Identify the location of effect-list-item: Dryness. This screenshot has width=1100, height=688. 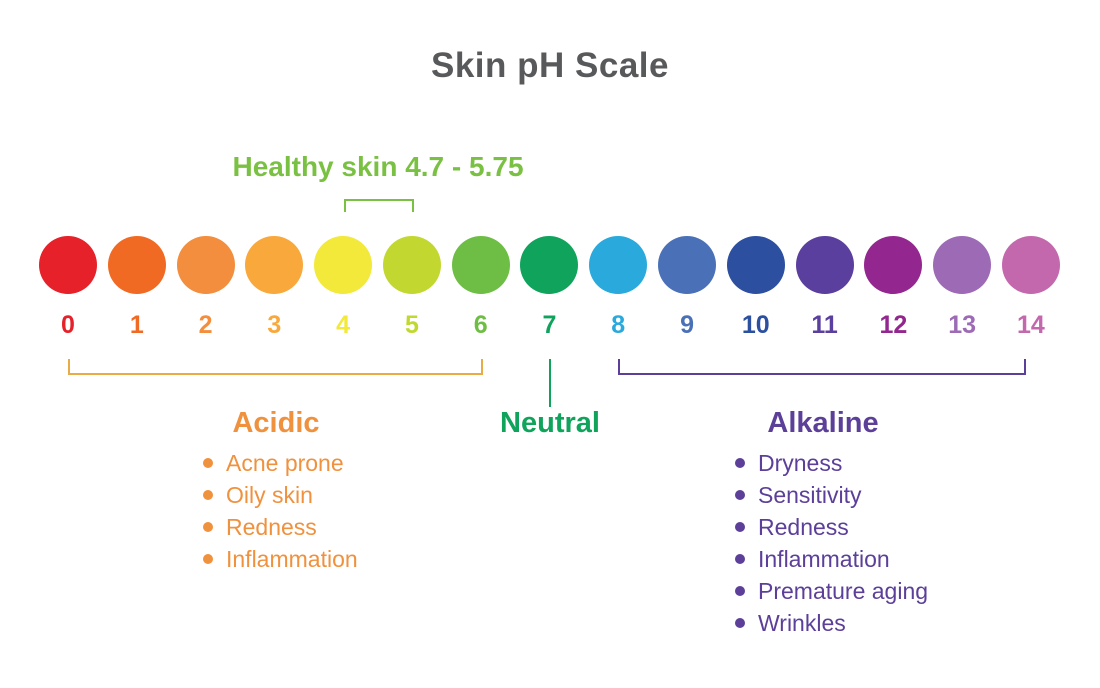
(831, 463).